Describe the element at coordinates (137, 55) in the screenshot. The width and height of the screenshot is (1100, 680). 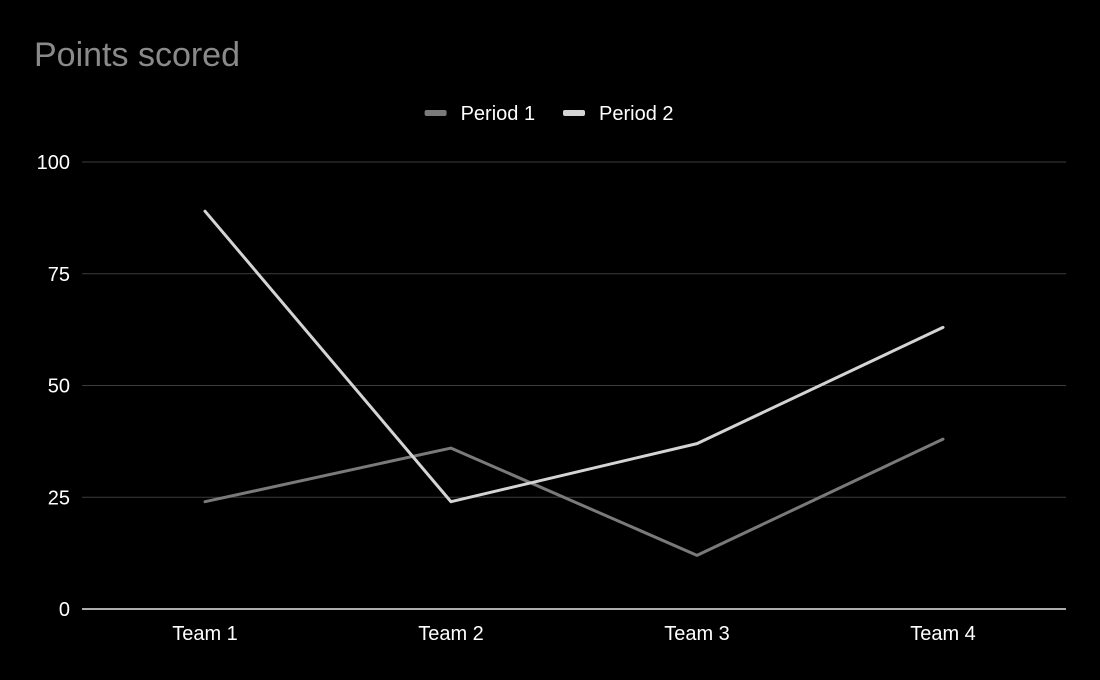
I see `chart-title: Points scored` at that location.